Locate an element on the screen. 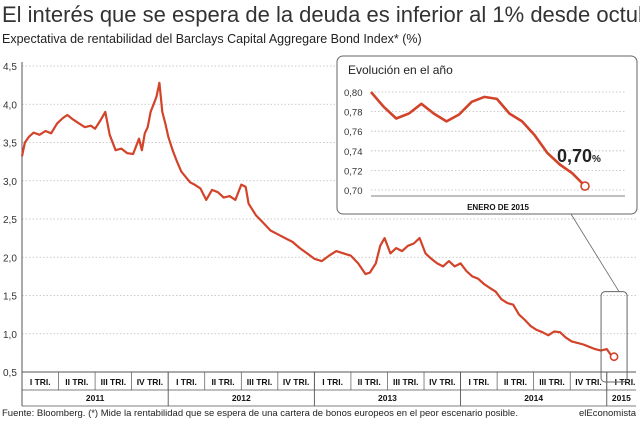 Image resolution: width=640 pixels, height=424 pixels. y-tick-label: 3,0 is located at coordinates (10, 182).